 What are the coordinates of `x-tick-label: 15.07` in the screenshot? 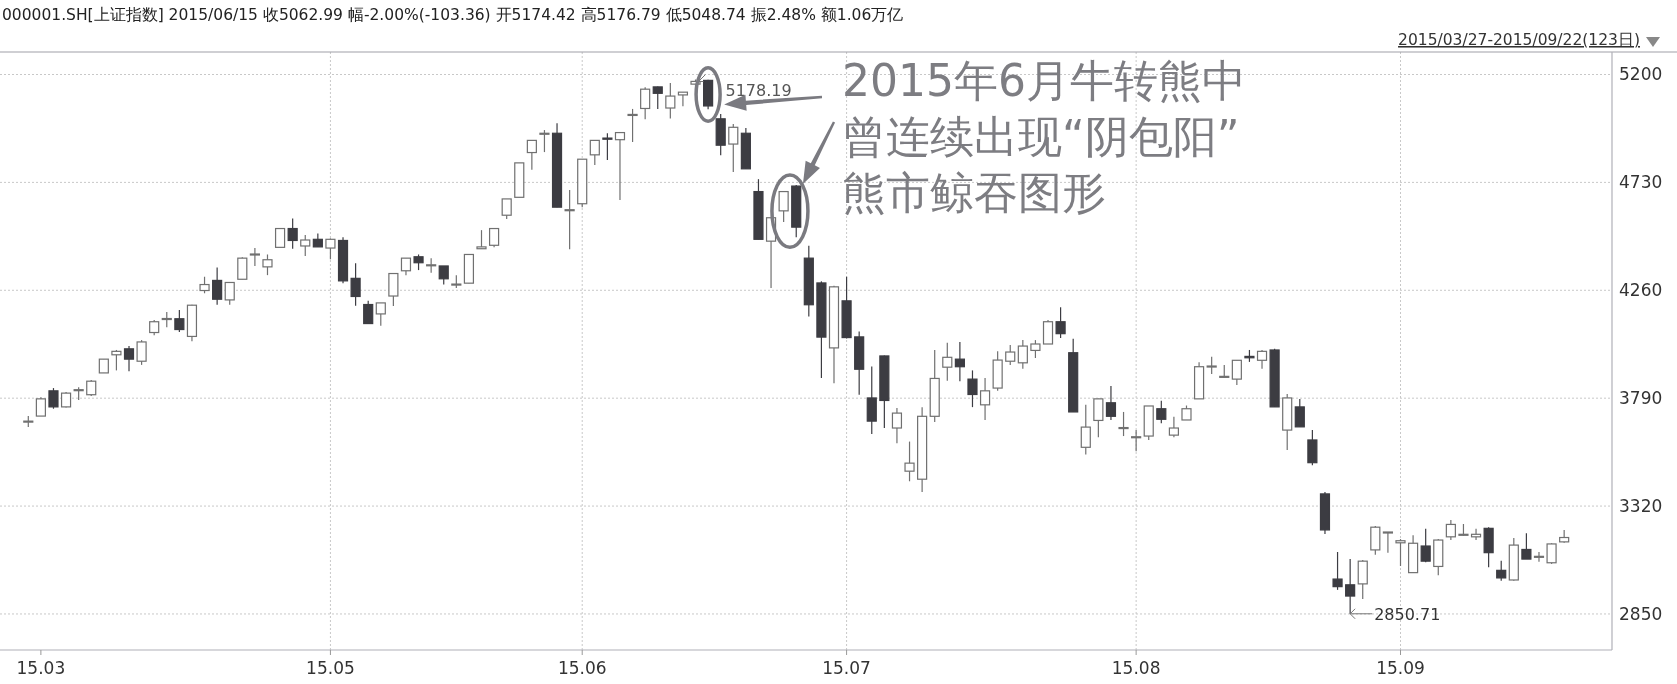 It's located at (846, 668).